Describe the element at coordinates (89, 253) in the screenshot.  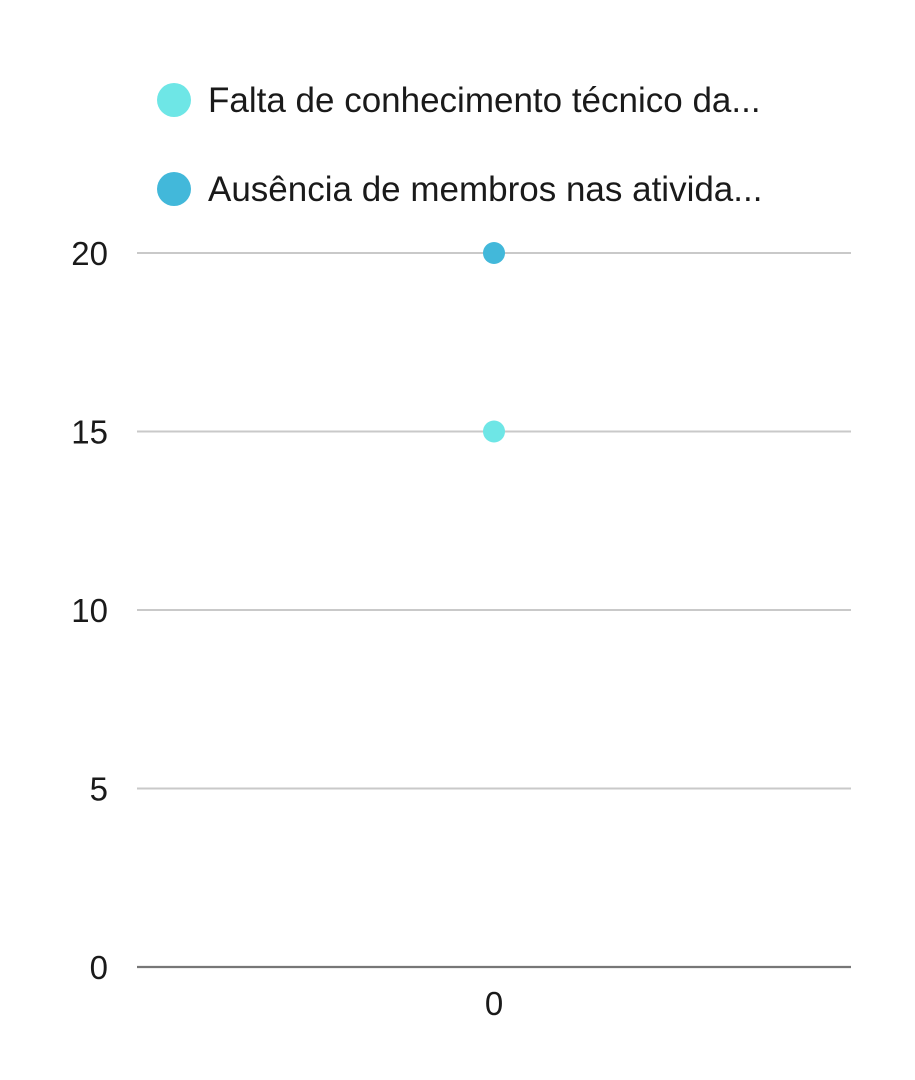
I see `y-tick-label: 20` at that location.